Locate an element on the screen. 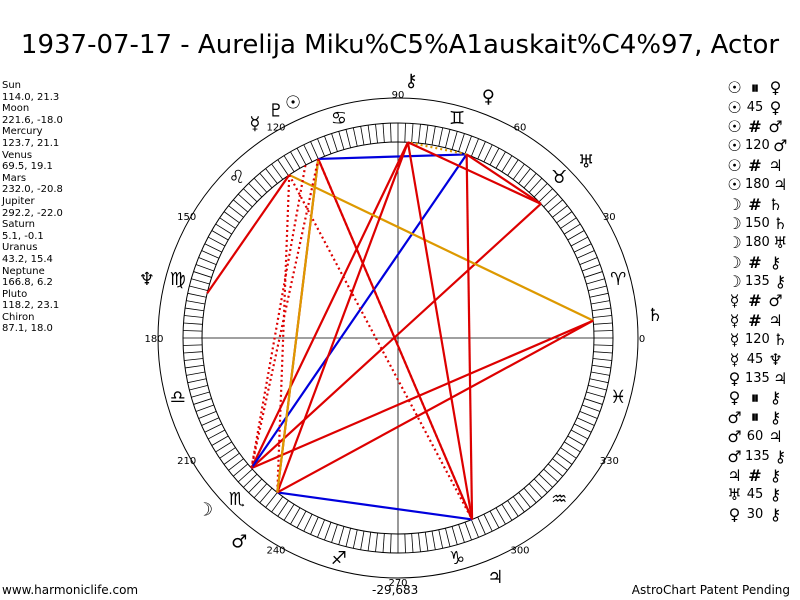 The image size is (800, 600). aspect-planet-a: ♀ is located at coordinates (734, 379).